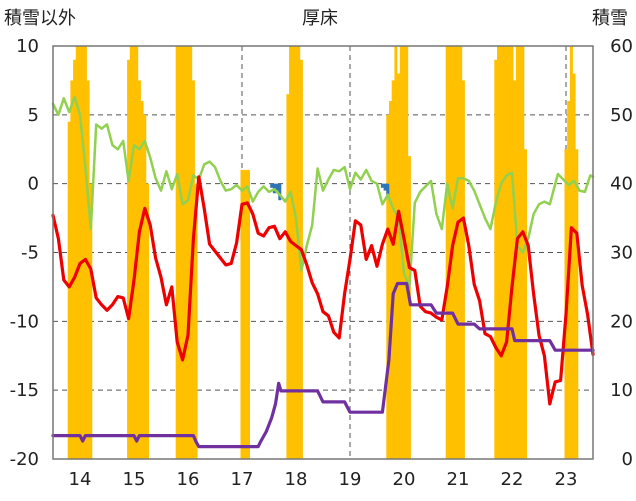 Image resolution: width=636 pixels, height=501 pixels. Describe the element at coordinates (24, 390) in the screenshot. I see `left-tick-label: -15` at that location.